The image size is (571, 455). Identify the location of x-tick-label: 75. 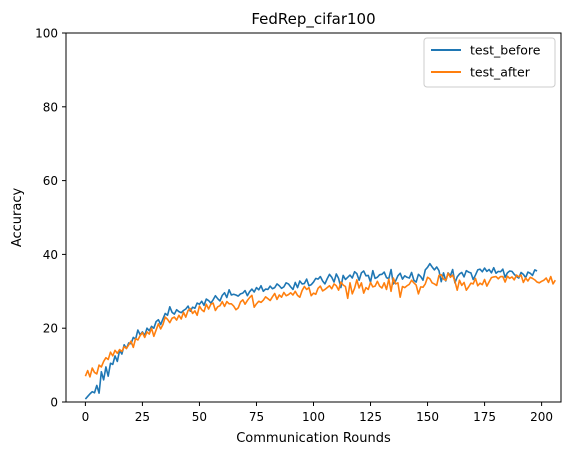
(256, 417).